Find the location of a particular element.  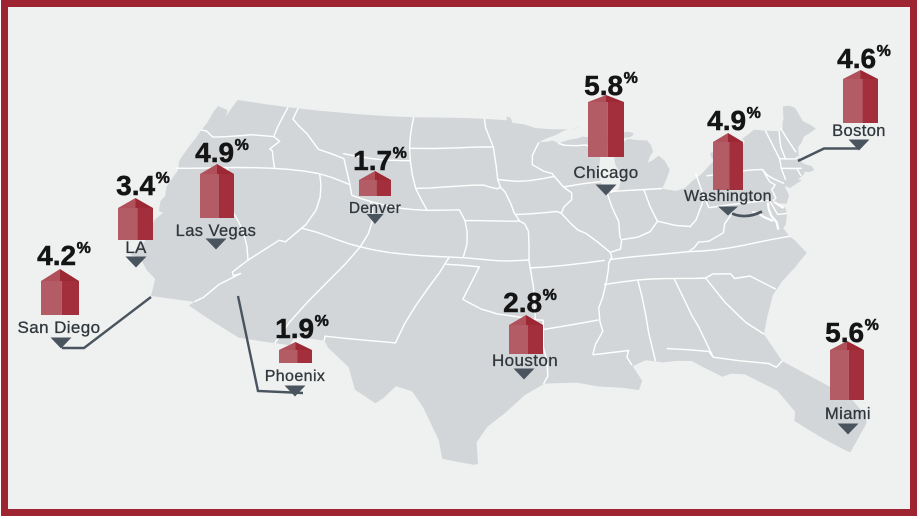

svg-text: Phoenix is located at coordinates (295, 376).